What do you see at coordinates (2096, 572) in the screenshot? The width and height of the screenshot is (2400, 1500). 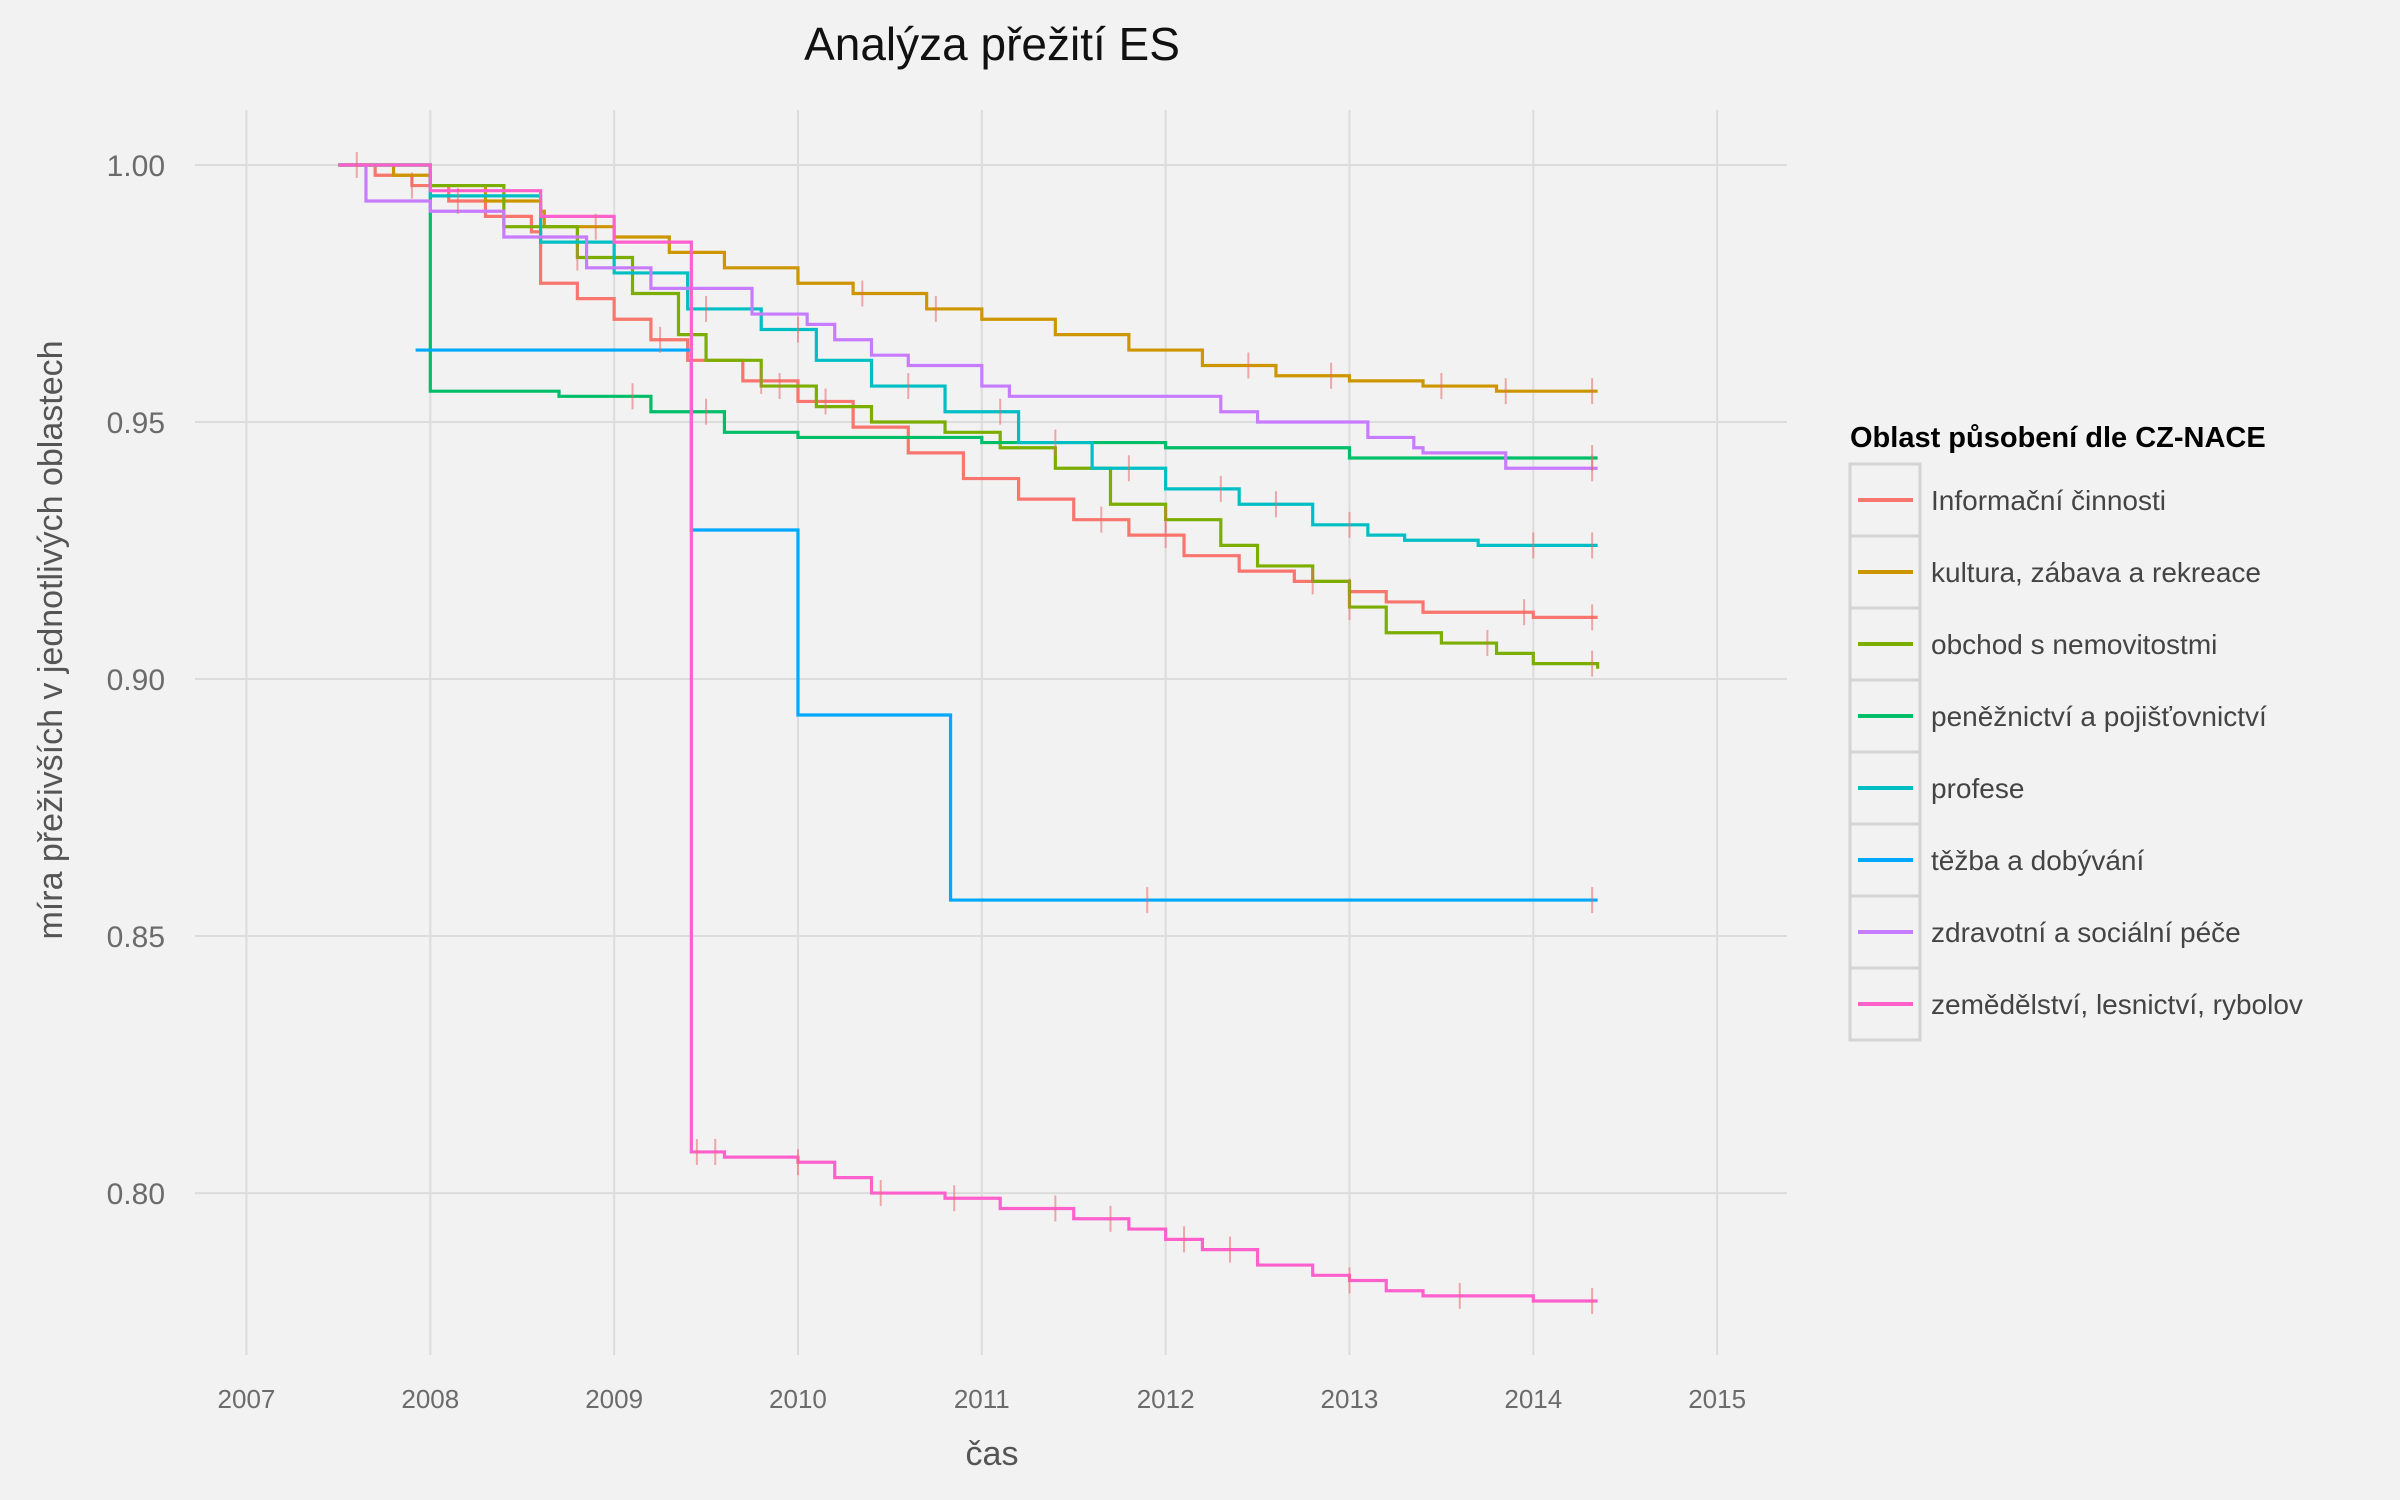 I see `legend-label: kultura, zábava a rekreace` at bounding box center [2096, 572].